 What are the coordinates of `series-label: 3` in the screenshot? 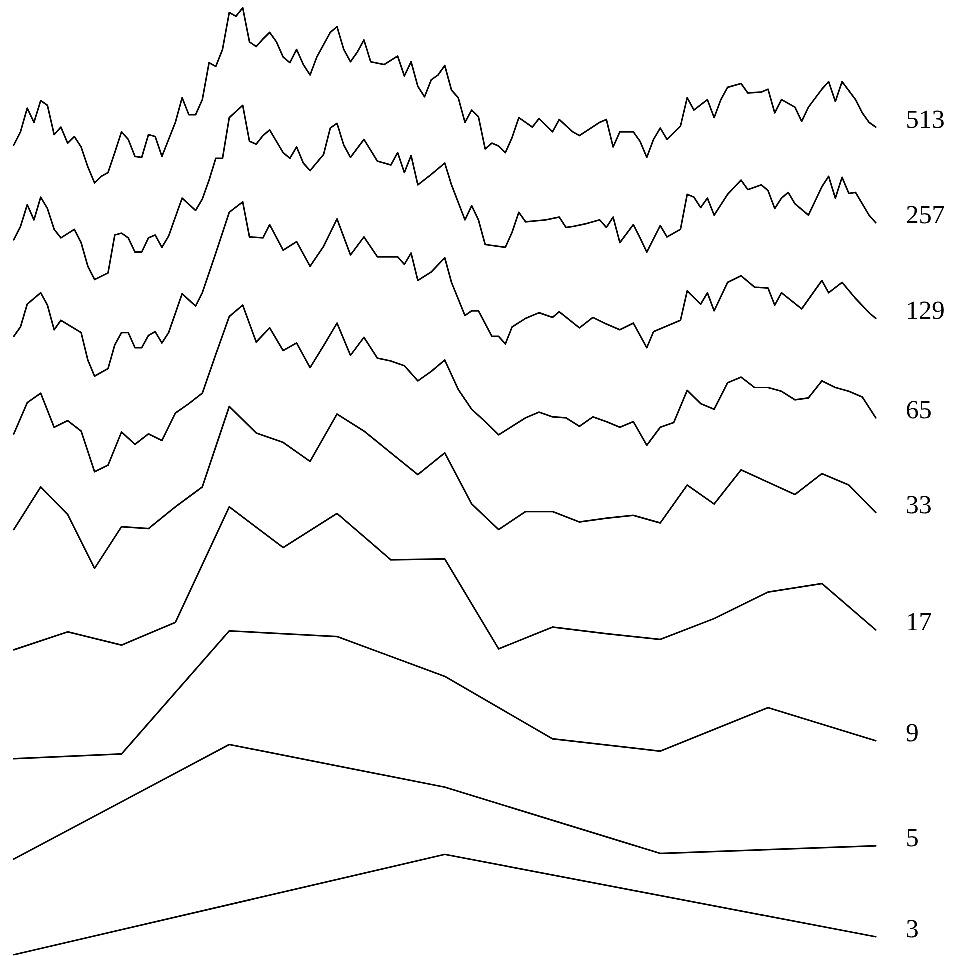 It's located at (912, 929).